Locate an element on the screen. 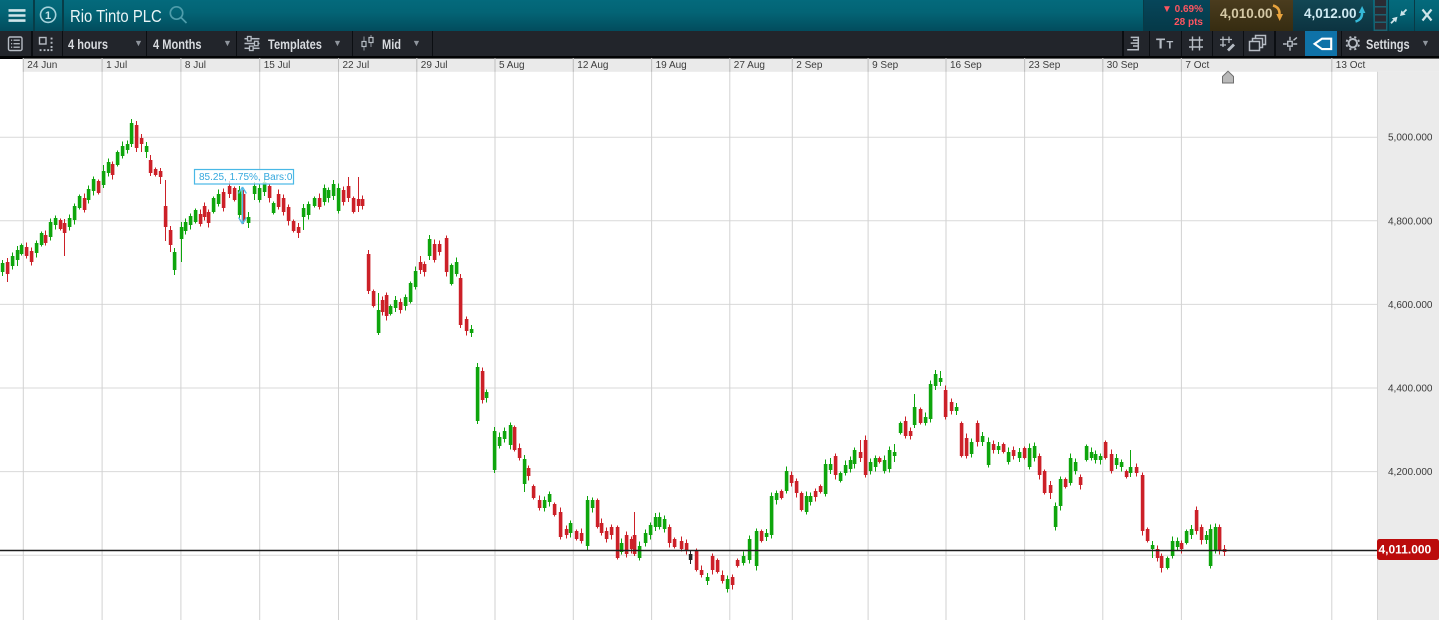  svg-text: 29 Jul is located at coordinates (434, 65).